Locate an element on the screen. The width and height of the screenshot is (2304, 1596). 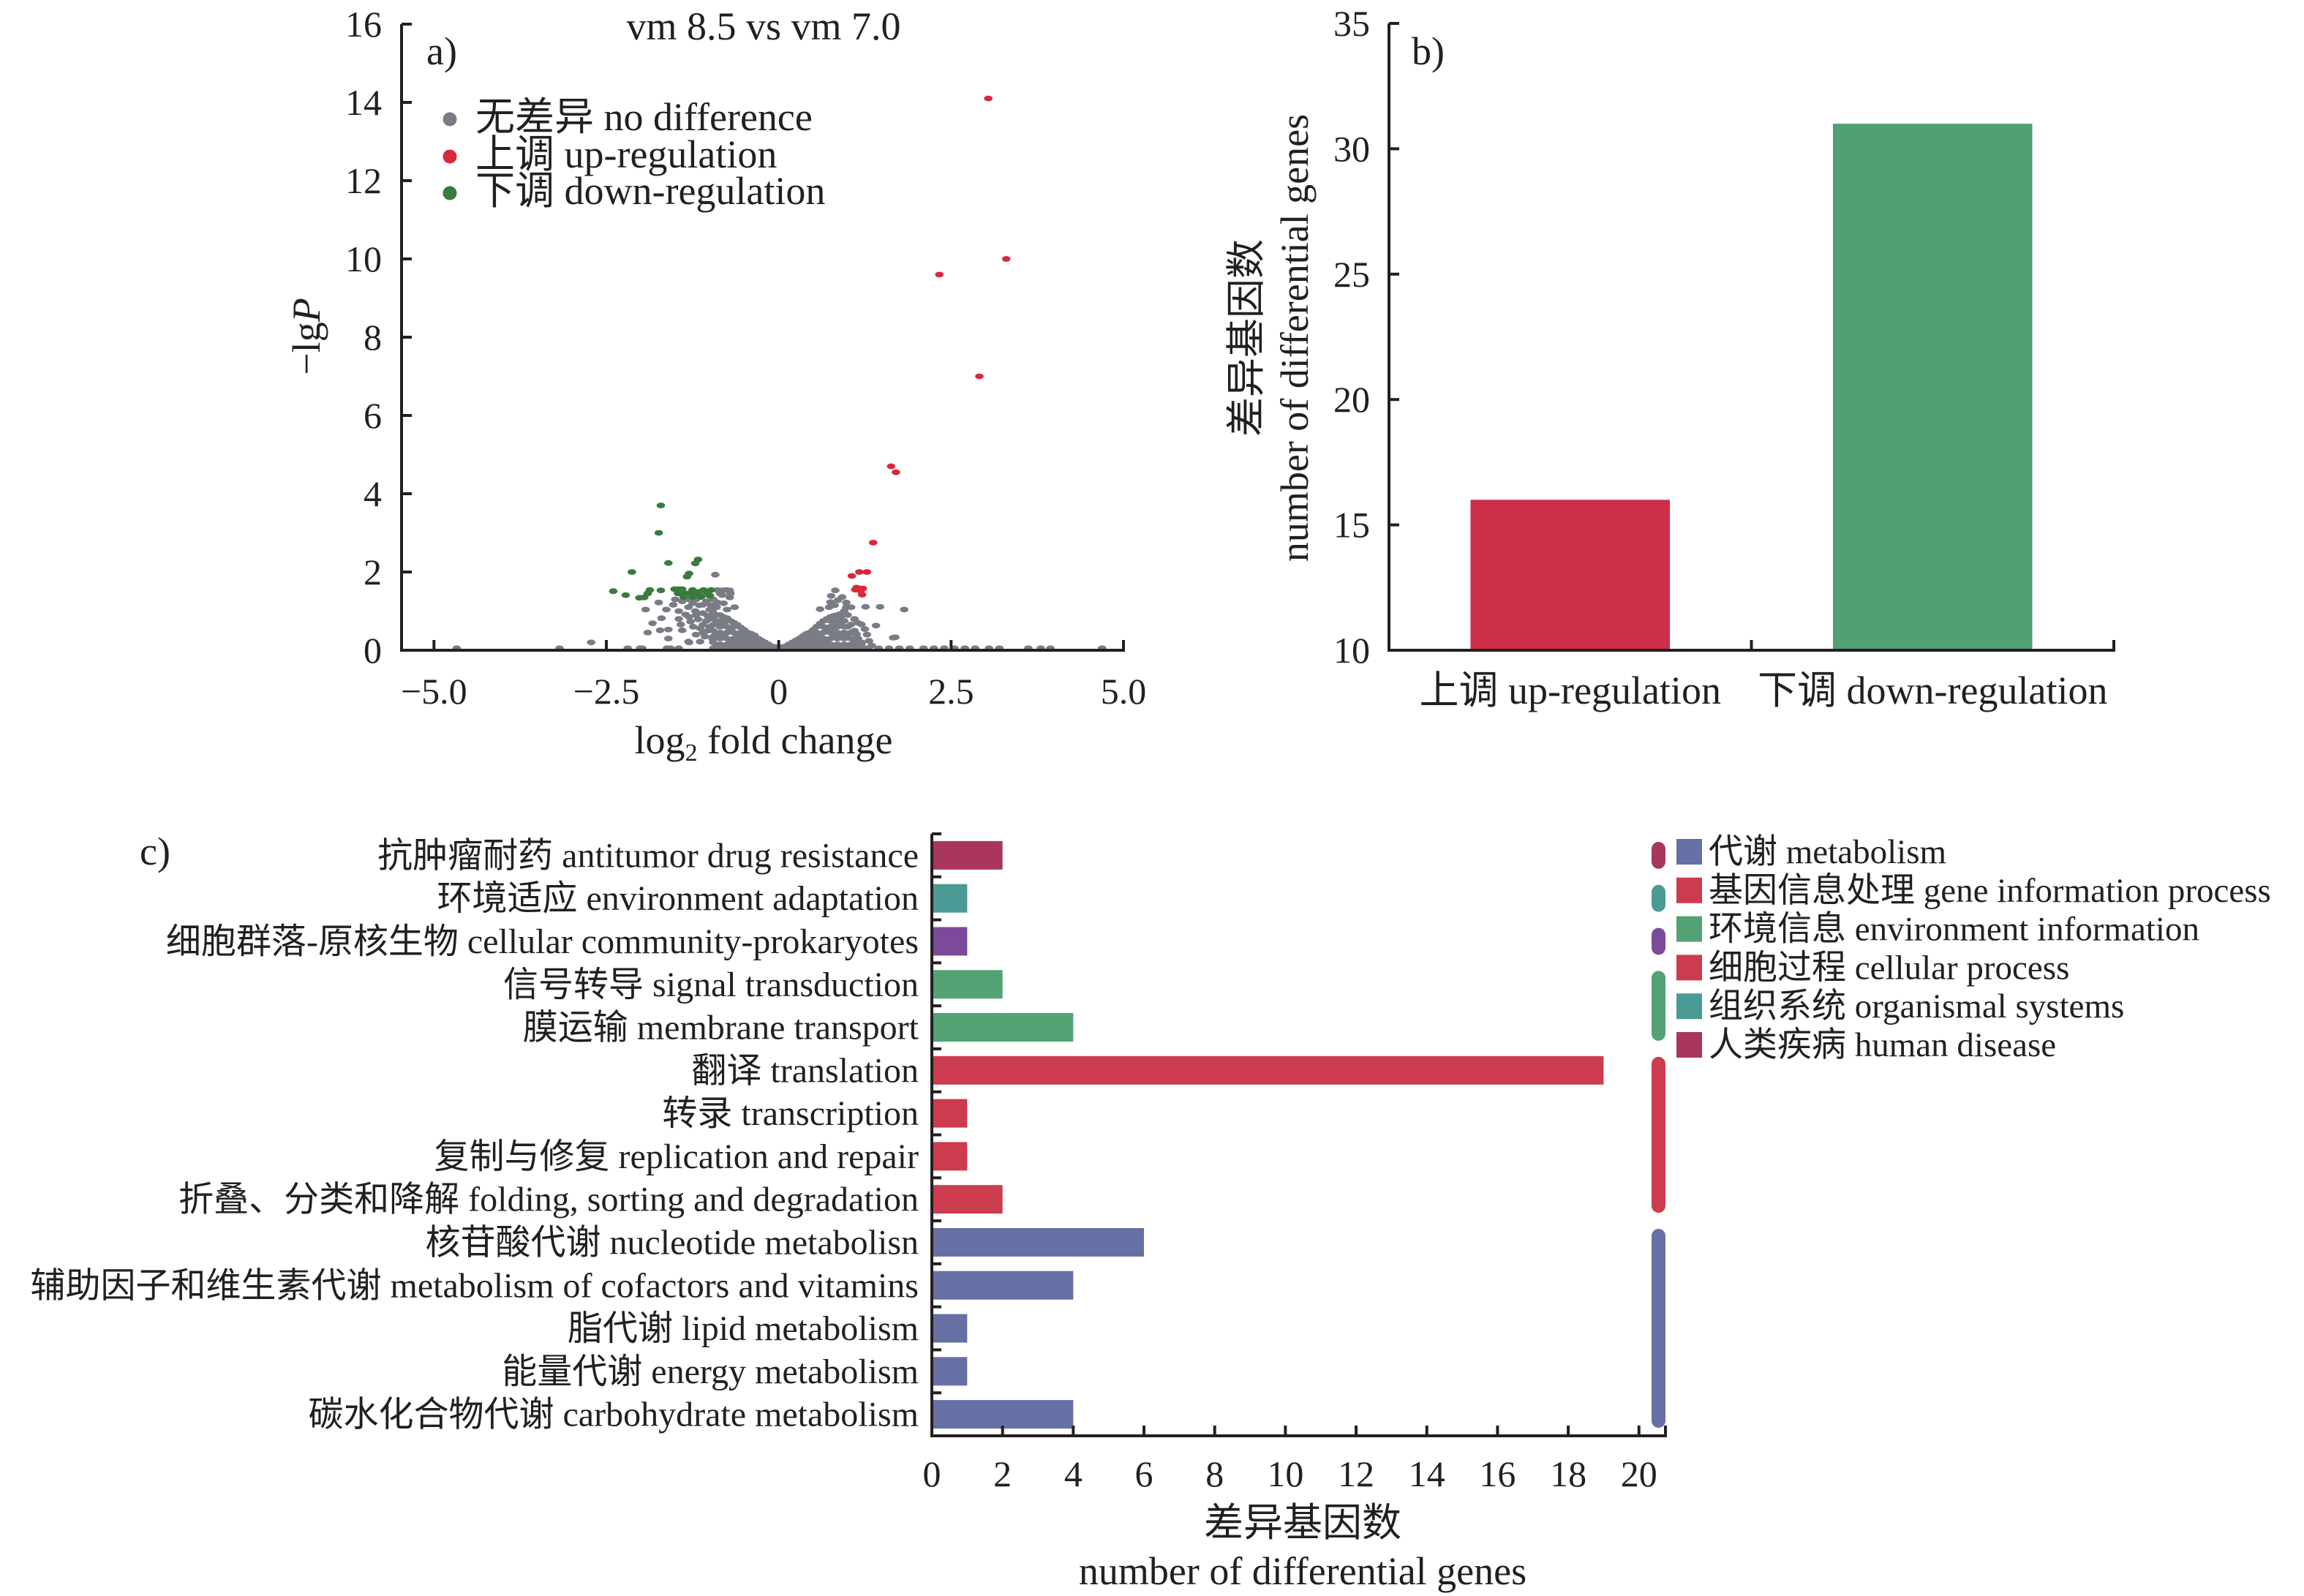
legend-label: 基因信息处理 gene information process is located at coordinates (1990, 891).